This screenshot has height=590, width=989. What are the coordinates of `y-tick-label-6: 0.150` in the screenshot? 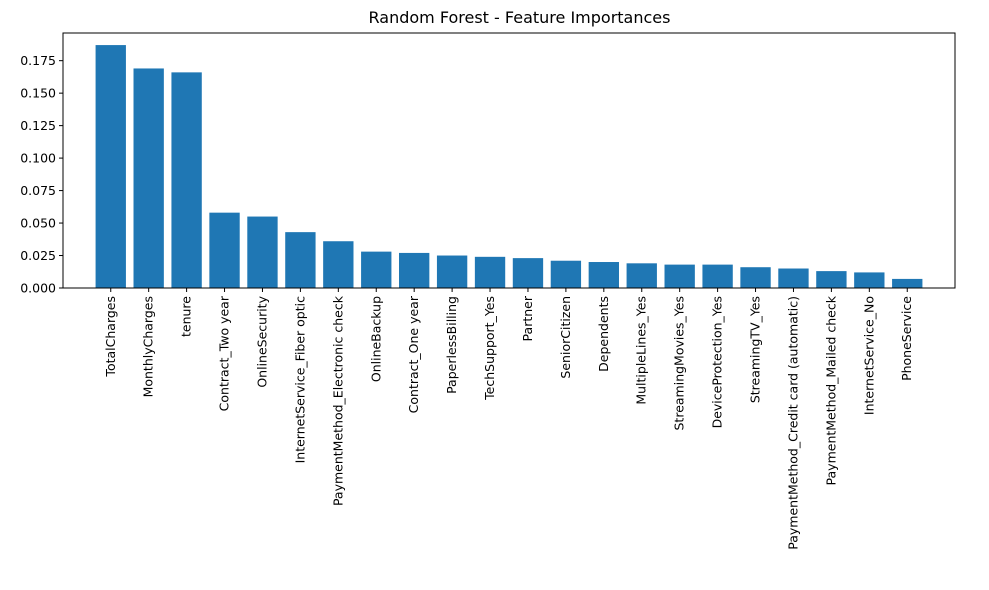 It's located at (38, 93).